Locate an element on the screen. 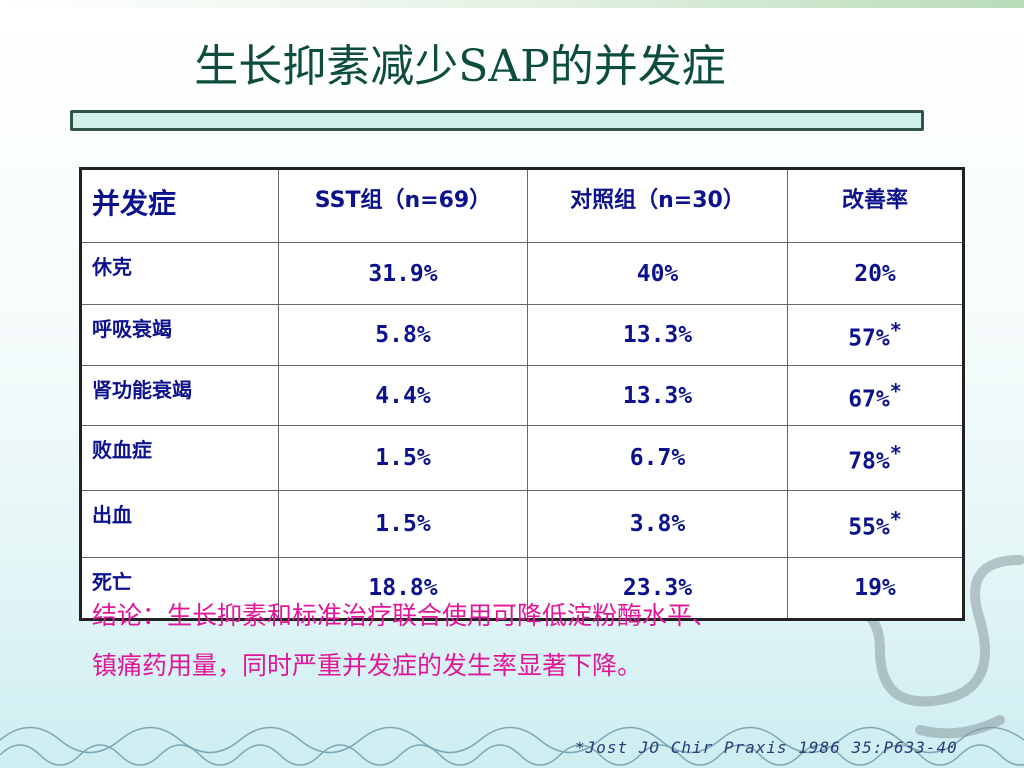 The height and width of the screenshot is (768, 1024). cell-text: 休克 is located at coordinates (112, 267).